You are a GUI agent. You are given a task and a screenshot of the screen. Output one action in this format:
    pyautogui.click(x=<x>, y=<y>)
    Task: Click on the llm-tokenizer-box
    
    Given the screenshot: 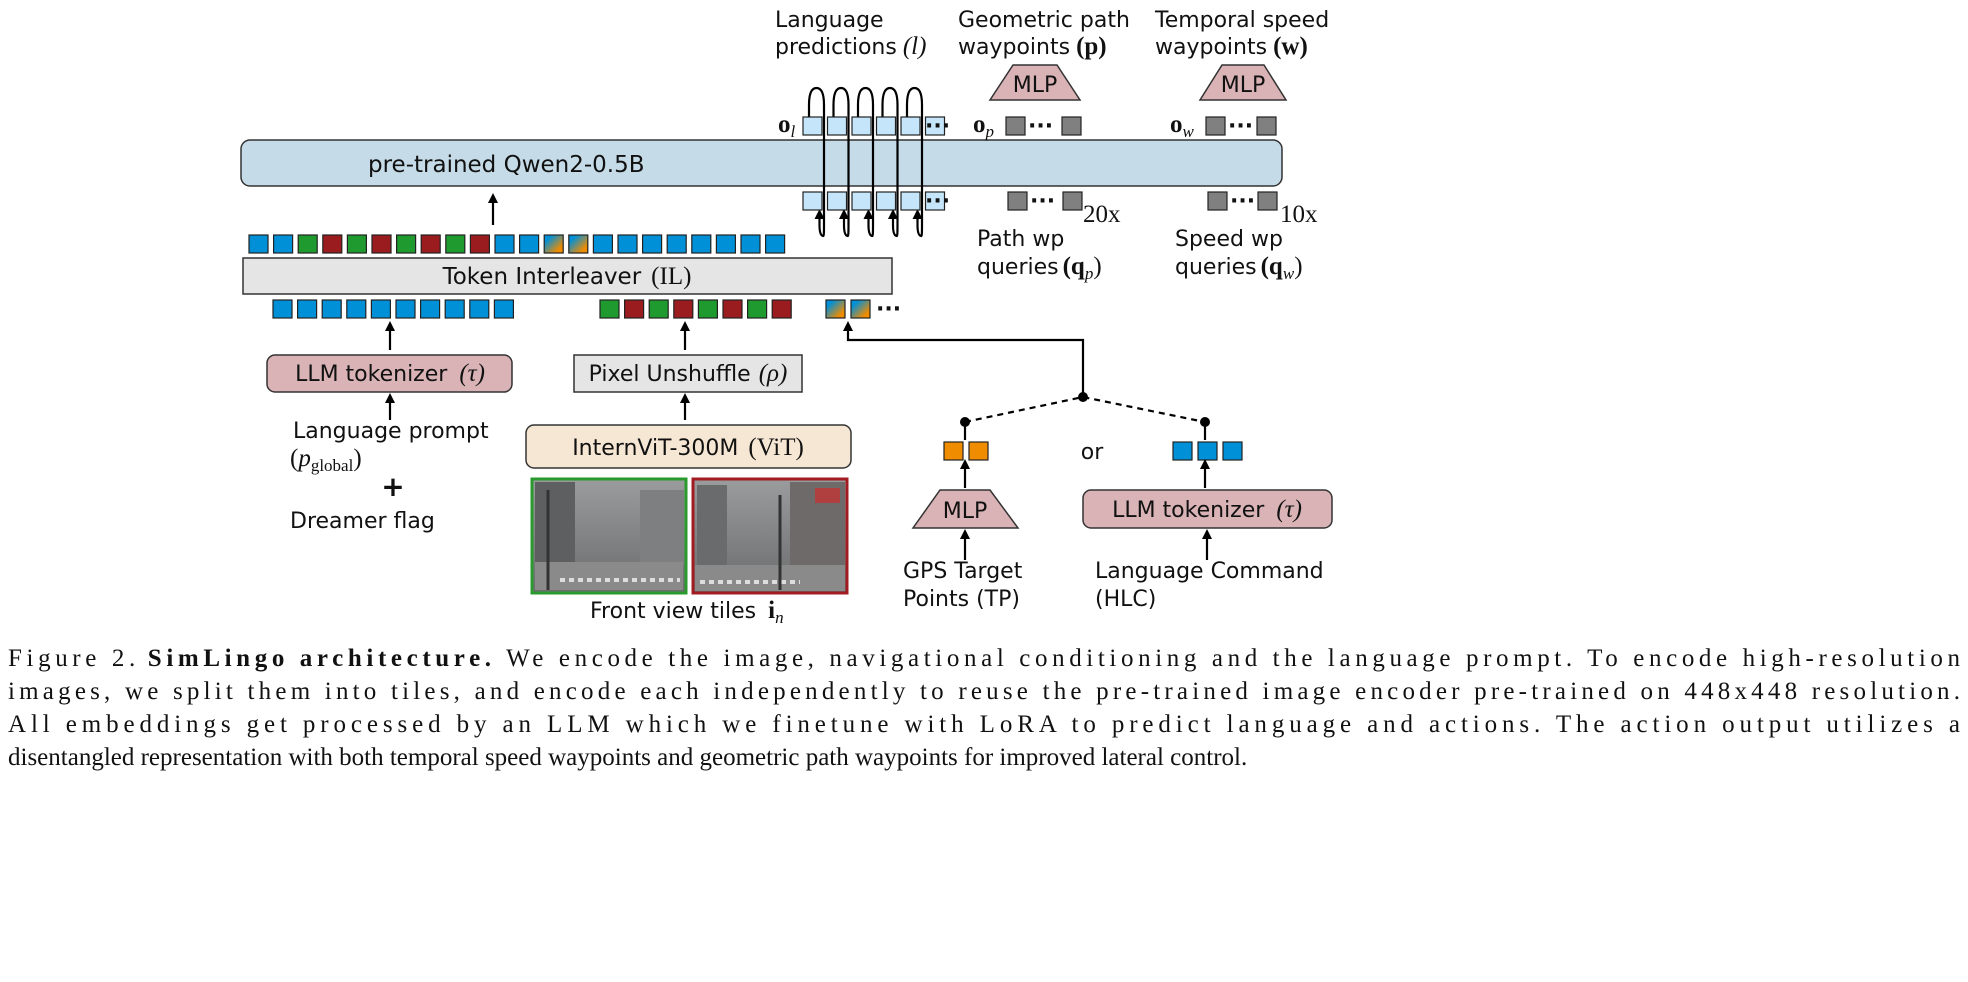 What is the action you would take?
    pyautogui.click(x=389, y=373)
    